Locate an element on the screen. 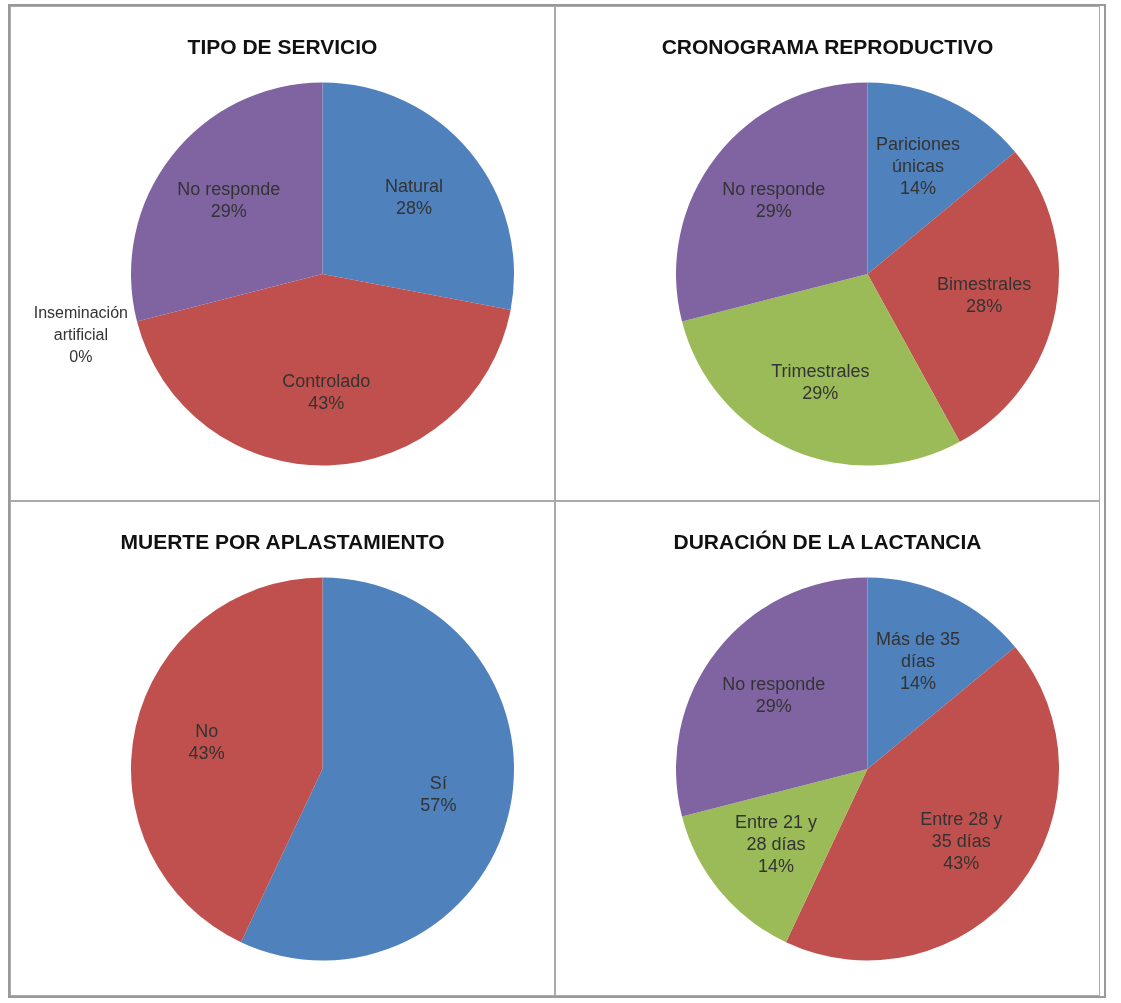 This screenshot has height=1003, width=1121. data-label: 57% is located at coordinates (438, 804).